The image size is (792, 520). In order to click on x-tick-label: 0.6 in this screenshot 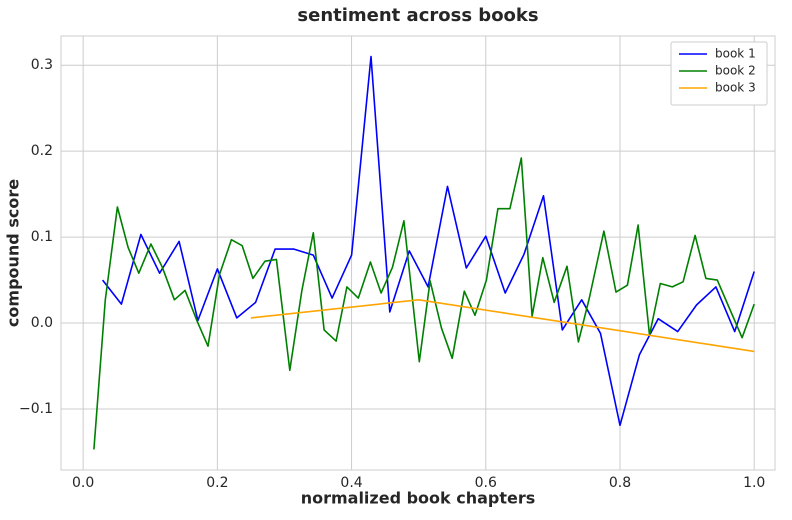, I will do `click(486, 483)`.